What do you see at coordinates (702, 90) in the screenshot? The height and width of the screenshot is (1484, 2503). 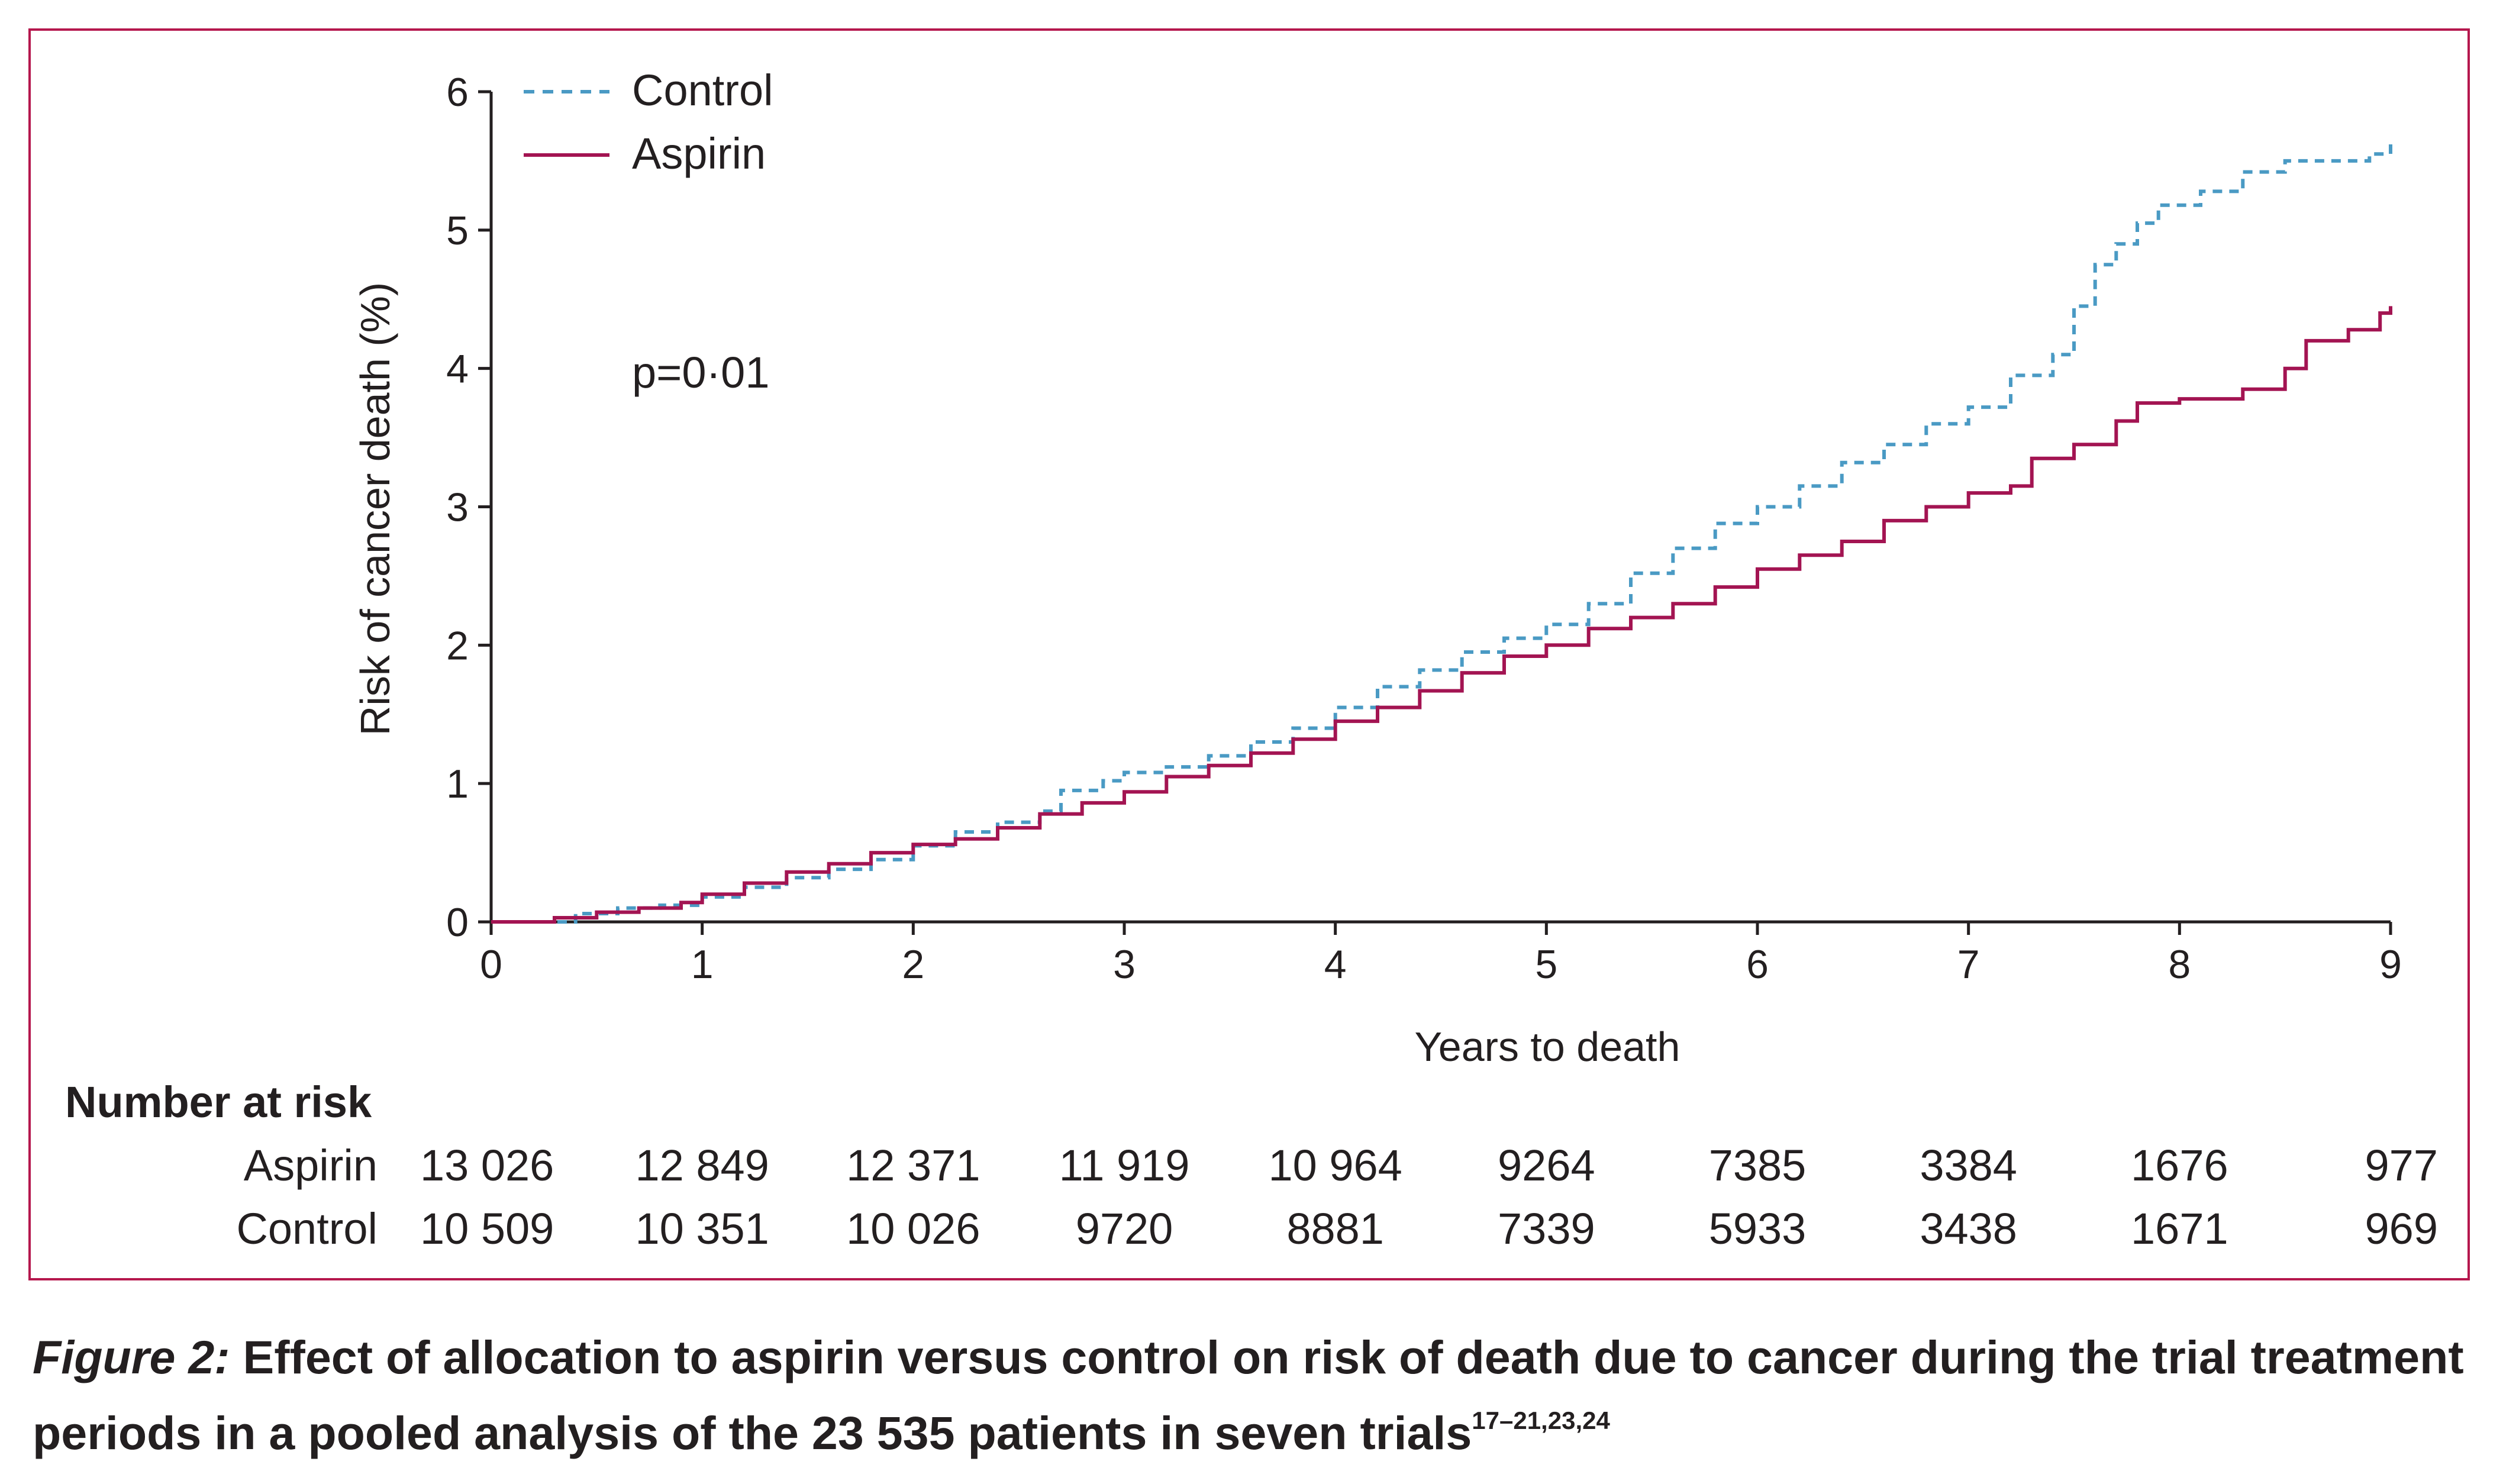 I see `legend-label-control: Control` at bounding box center [702, 90].